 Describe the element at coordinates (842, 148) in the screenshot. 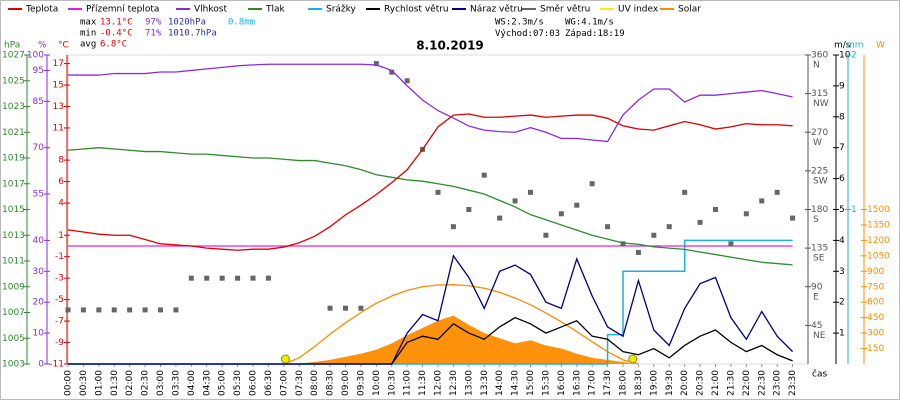

I see `y-tick-label: 7` at that location.